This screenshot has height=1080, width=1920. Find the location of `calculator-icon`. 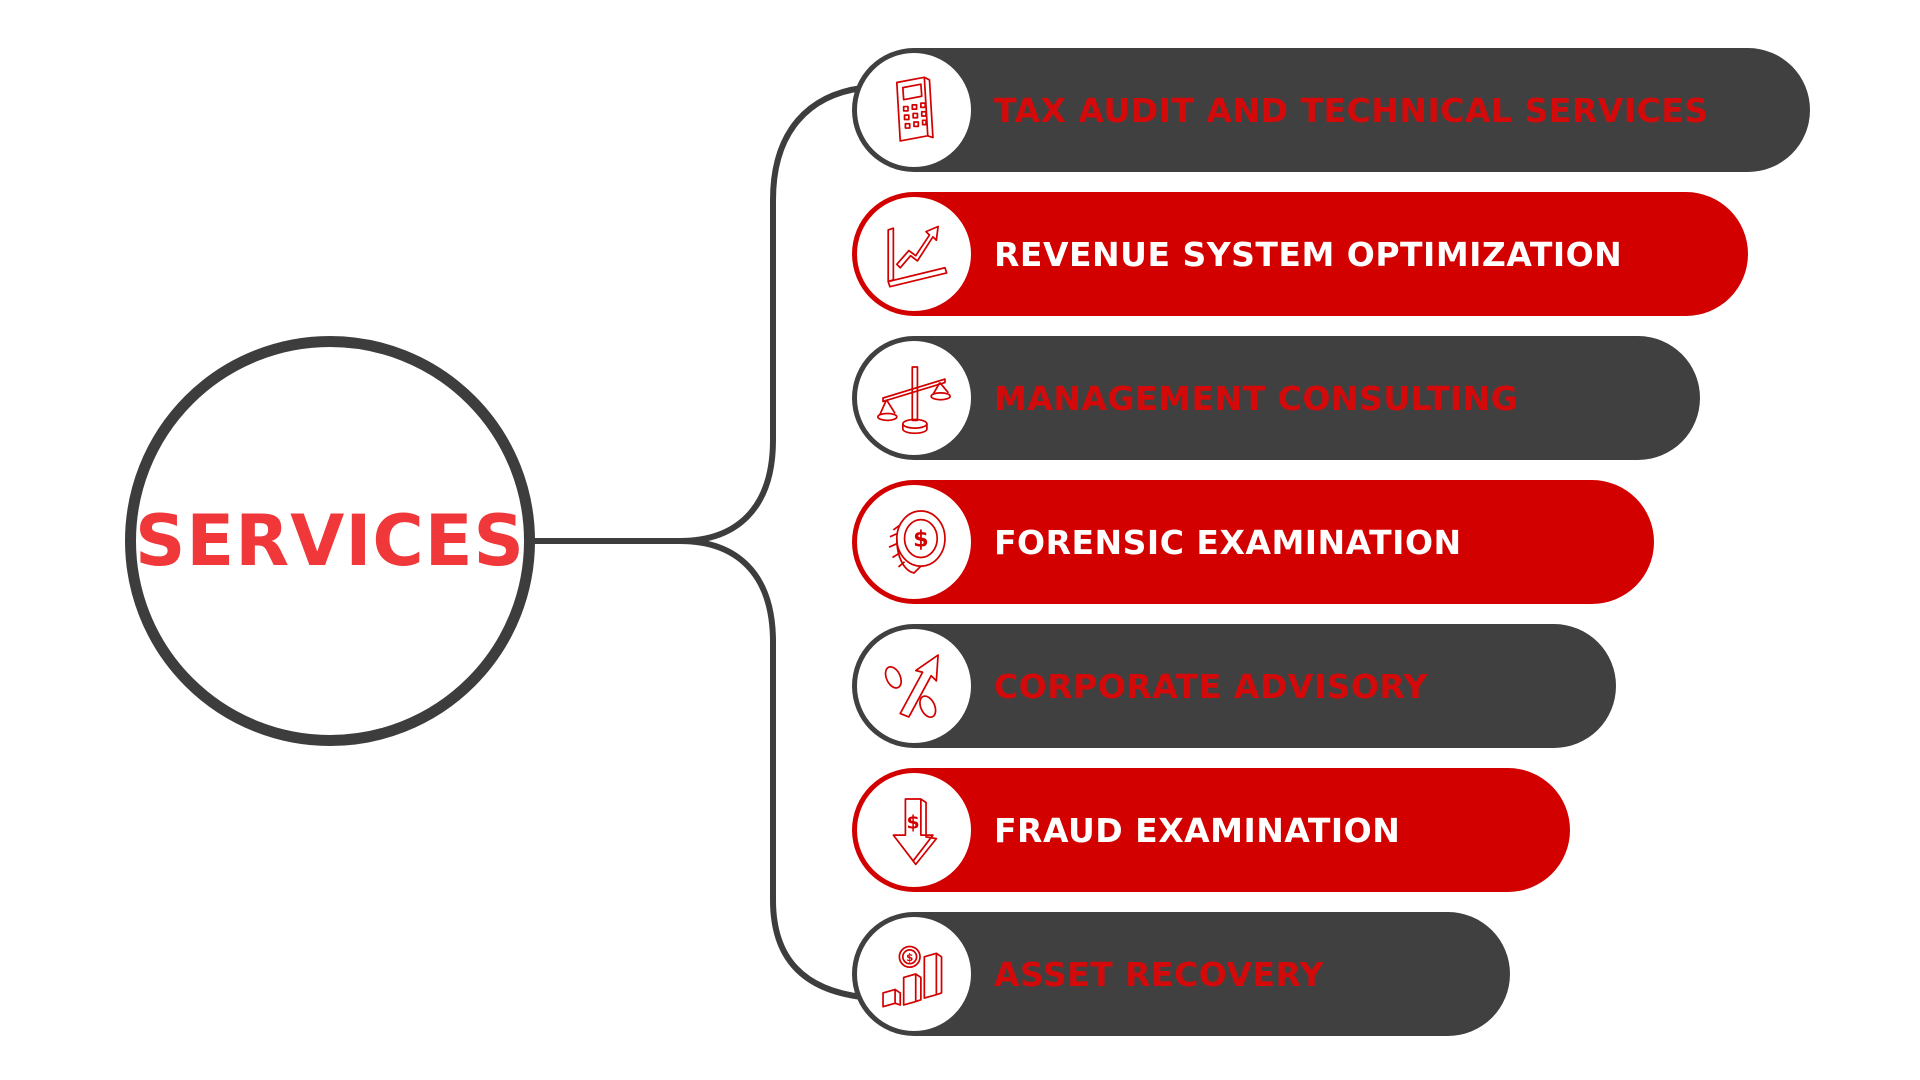

calculator-icon is located at coordinates (914, 110).